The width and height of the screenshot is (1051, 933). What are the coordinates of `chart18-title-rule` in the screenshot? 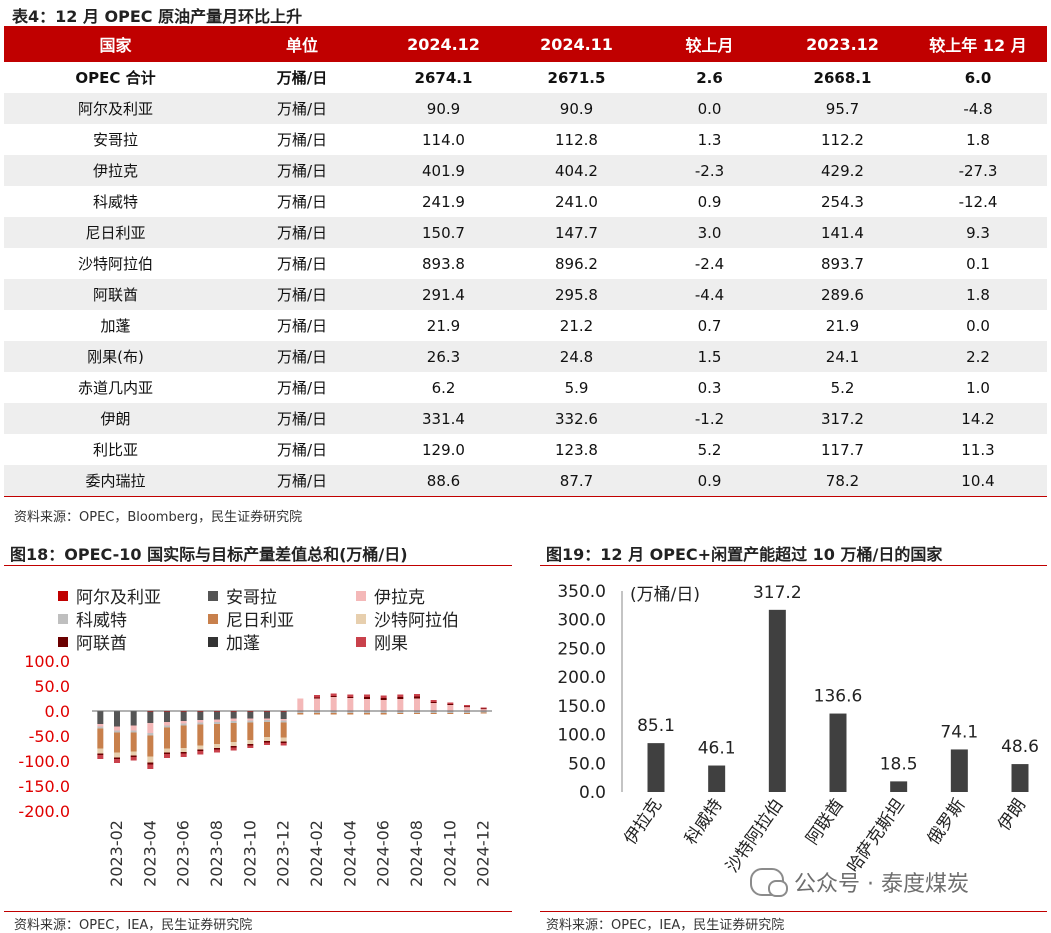 It's located at (258, 565).